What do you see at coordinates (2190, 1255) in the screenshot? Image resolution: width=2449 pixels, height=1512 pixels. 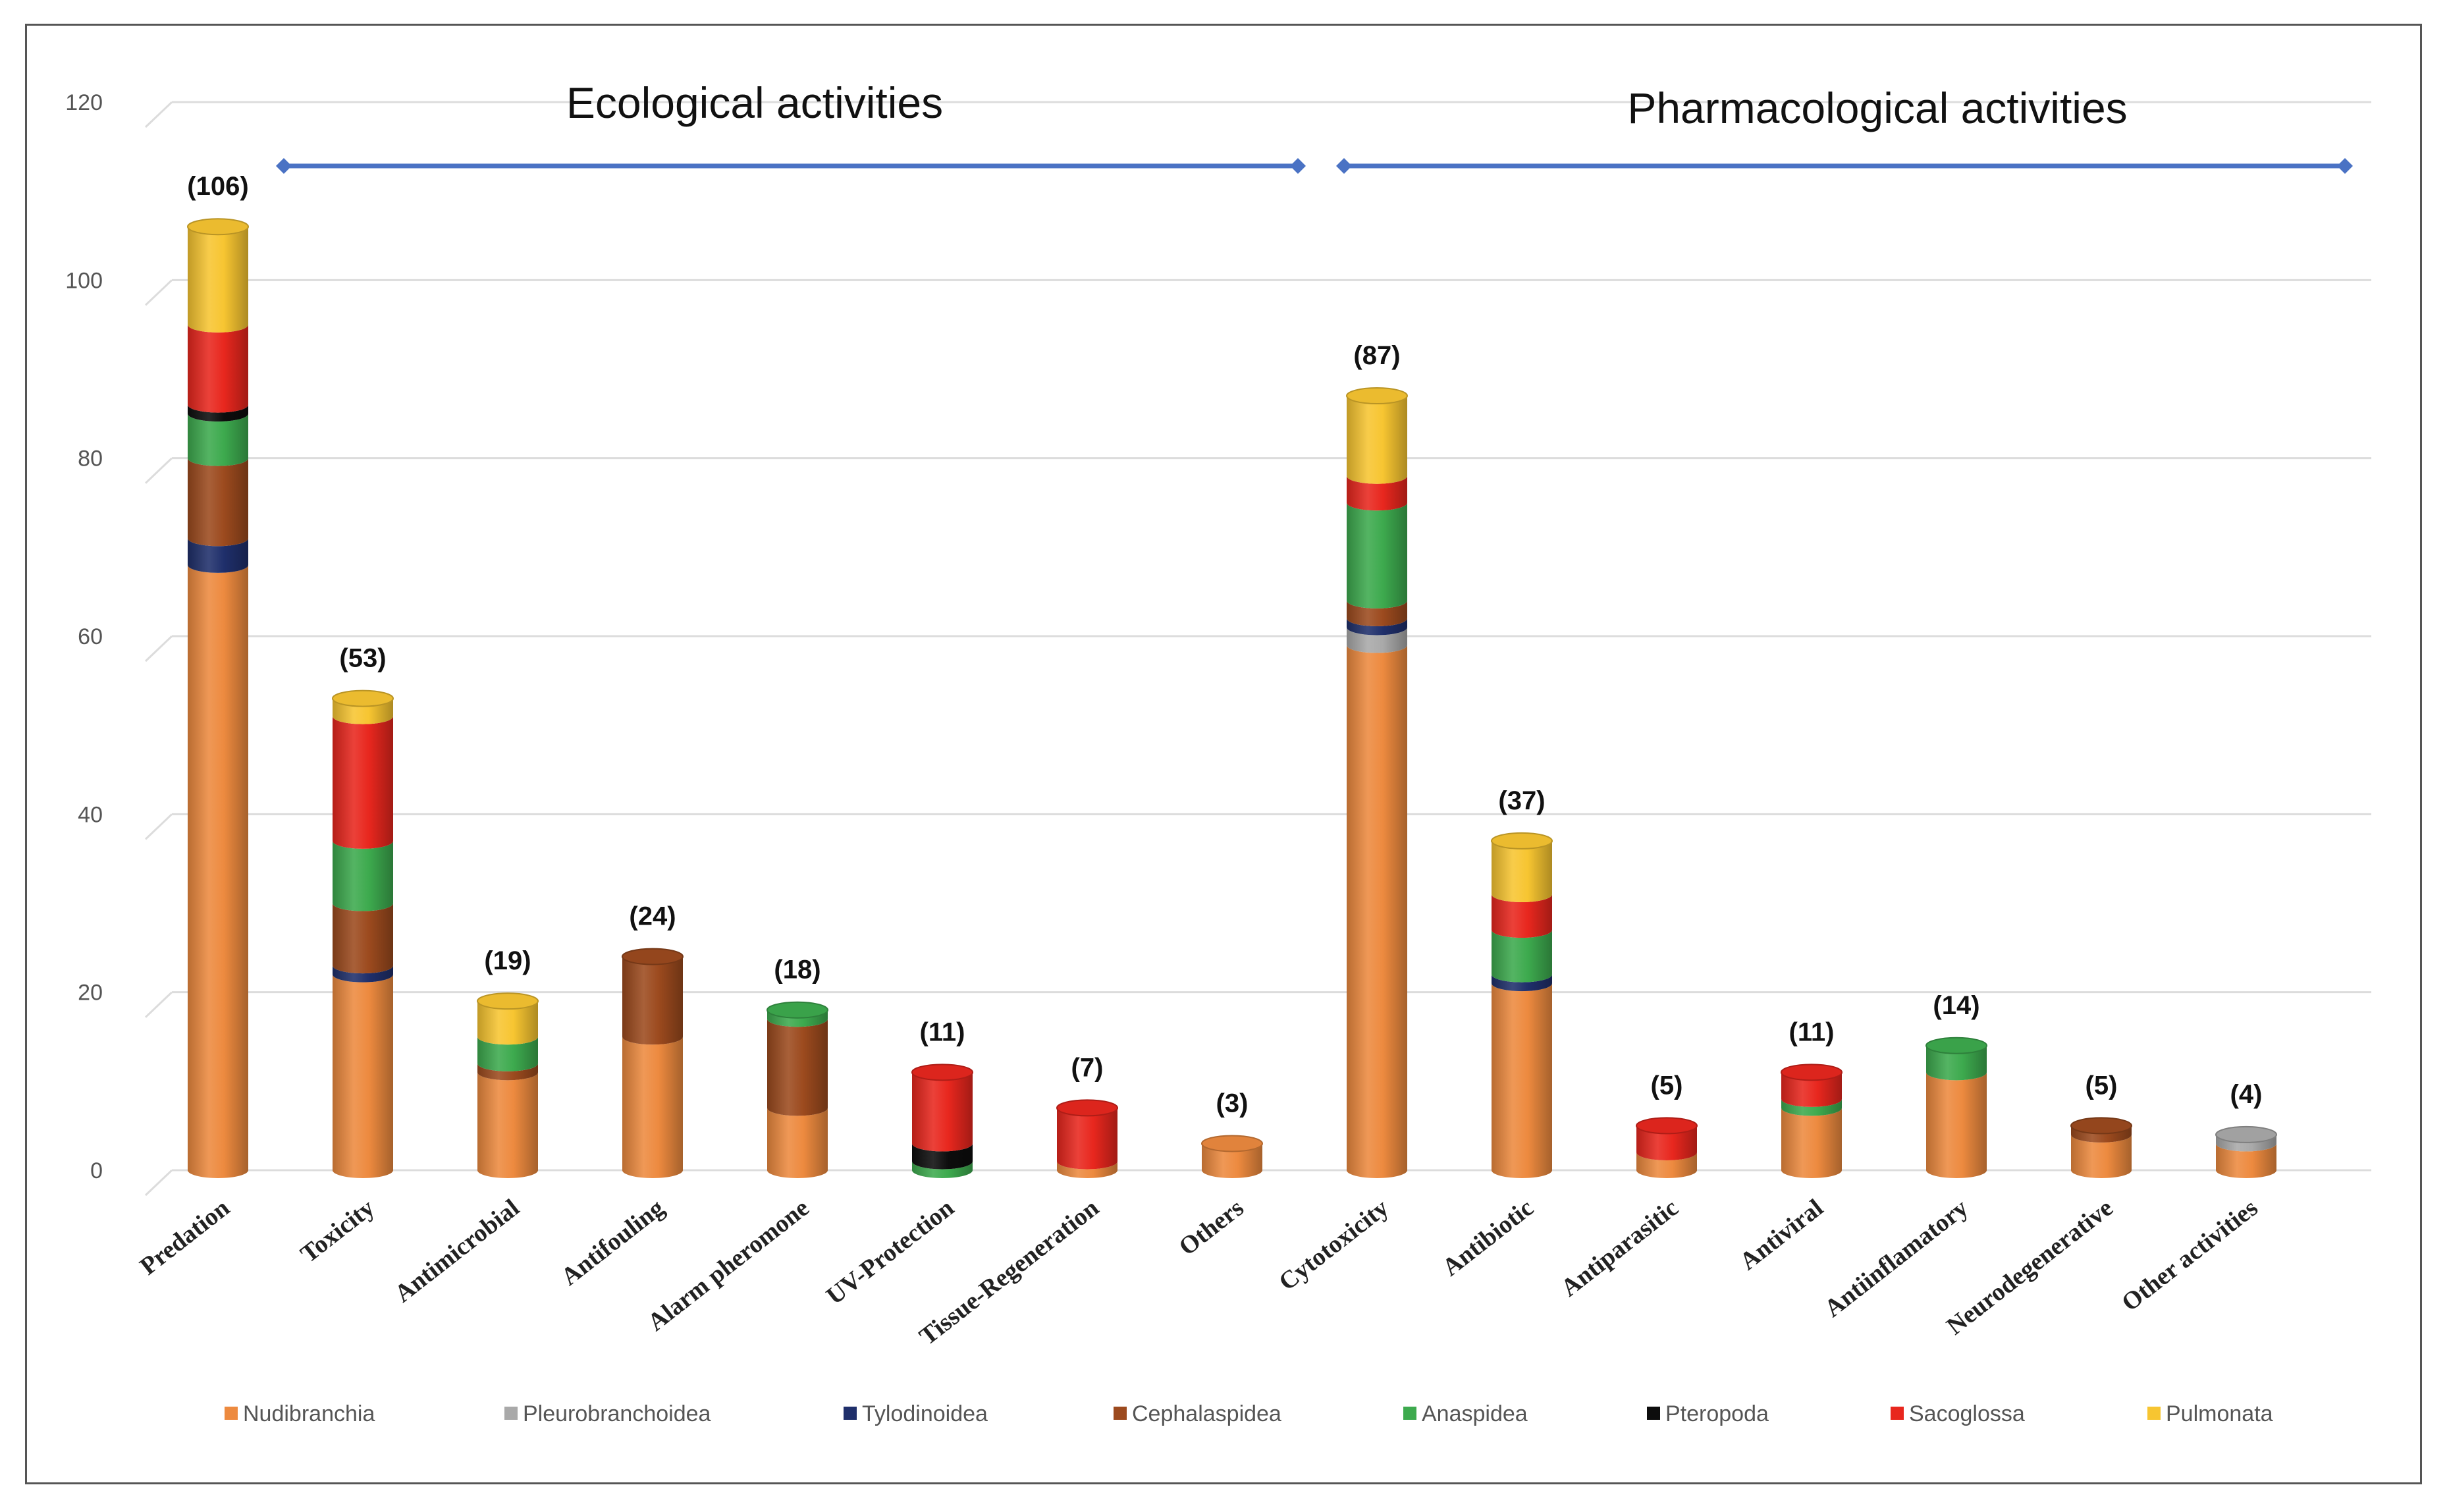 I see `category-label: Other activities` at bounding box center [2190, 1255].